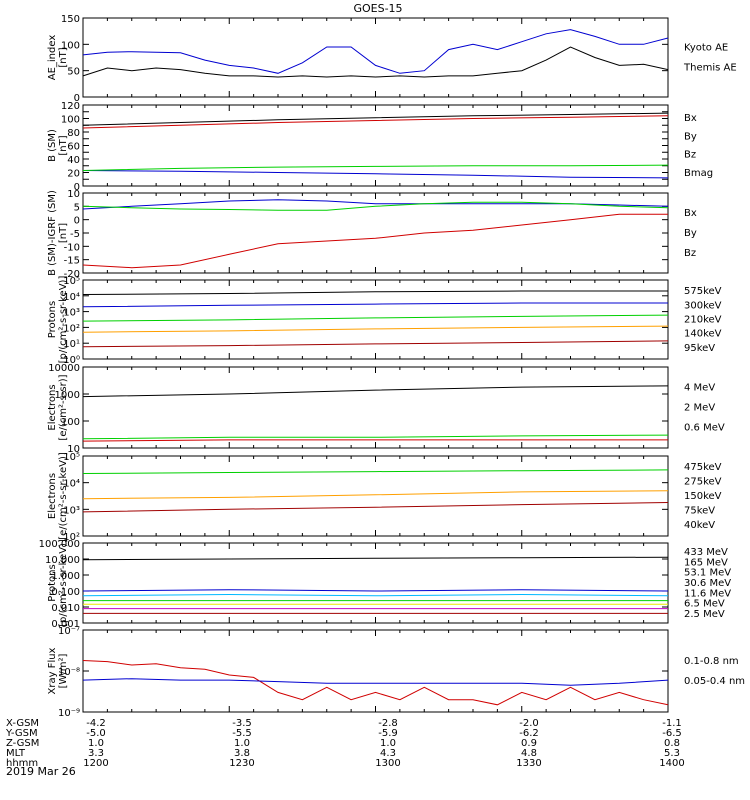 This screenshot has width=750, height=800. Describe the element at coordinates (242, 743) in the screenshot. I see `ephemeris-value: 1.0` at that location.